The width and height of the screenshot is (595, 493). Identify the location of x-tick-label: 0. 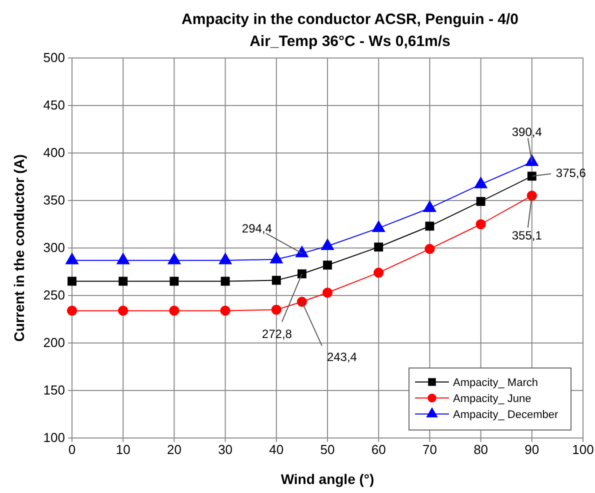
(72, 450).